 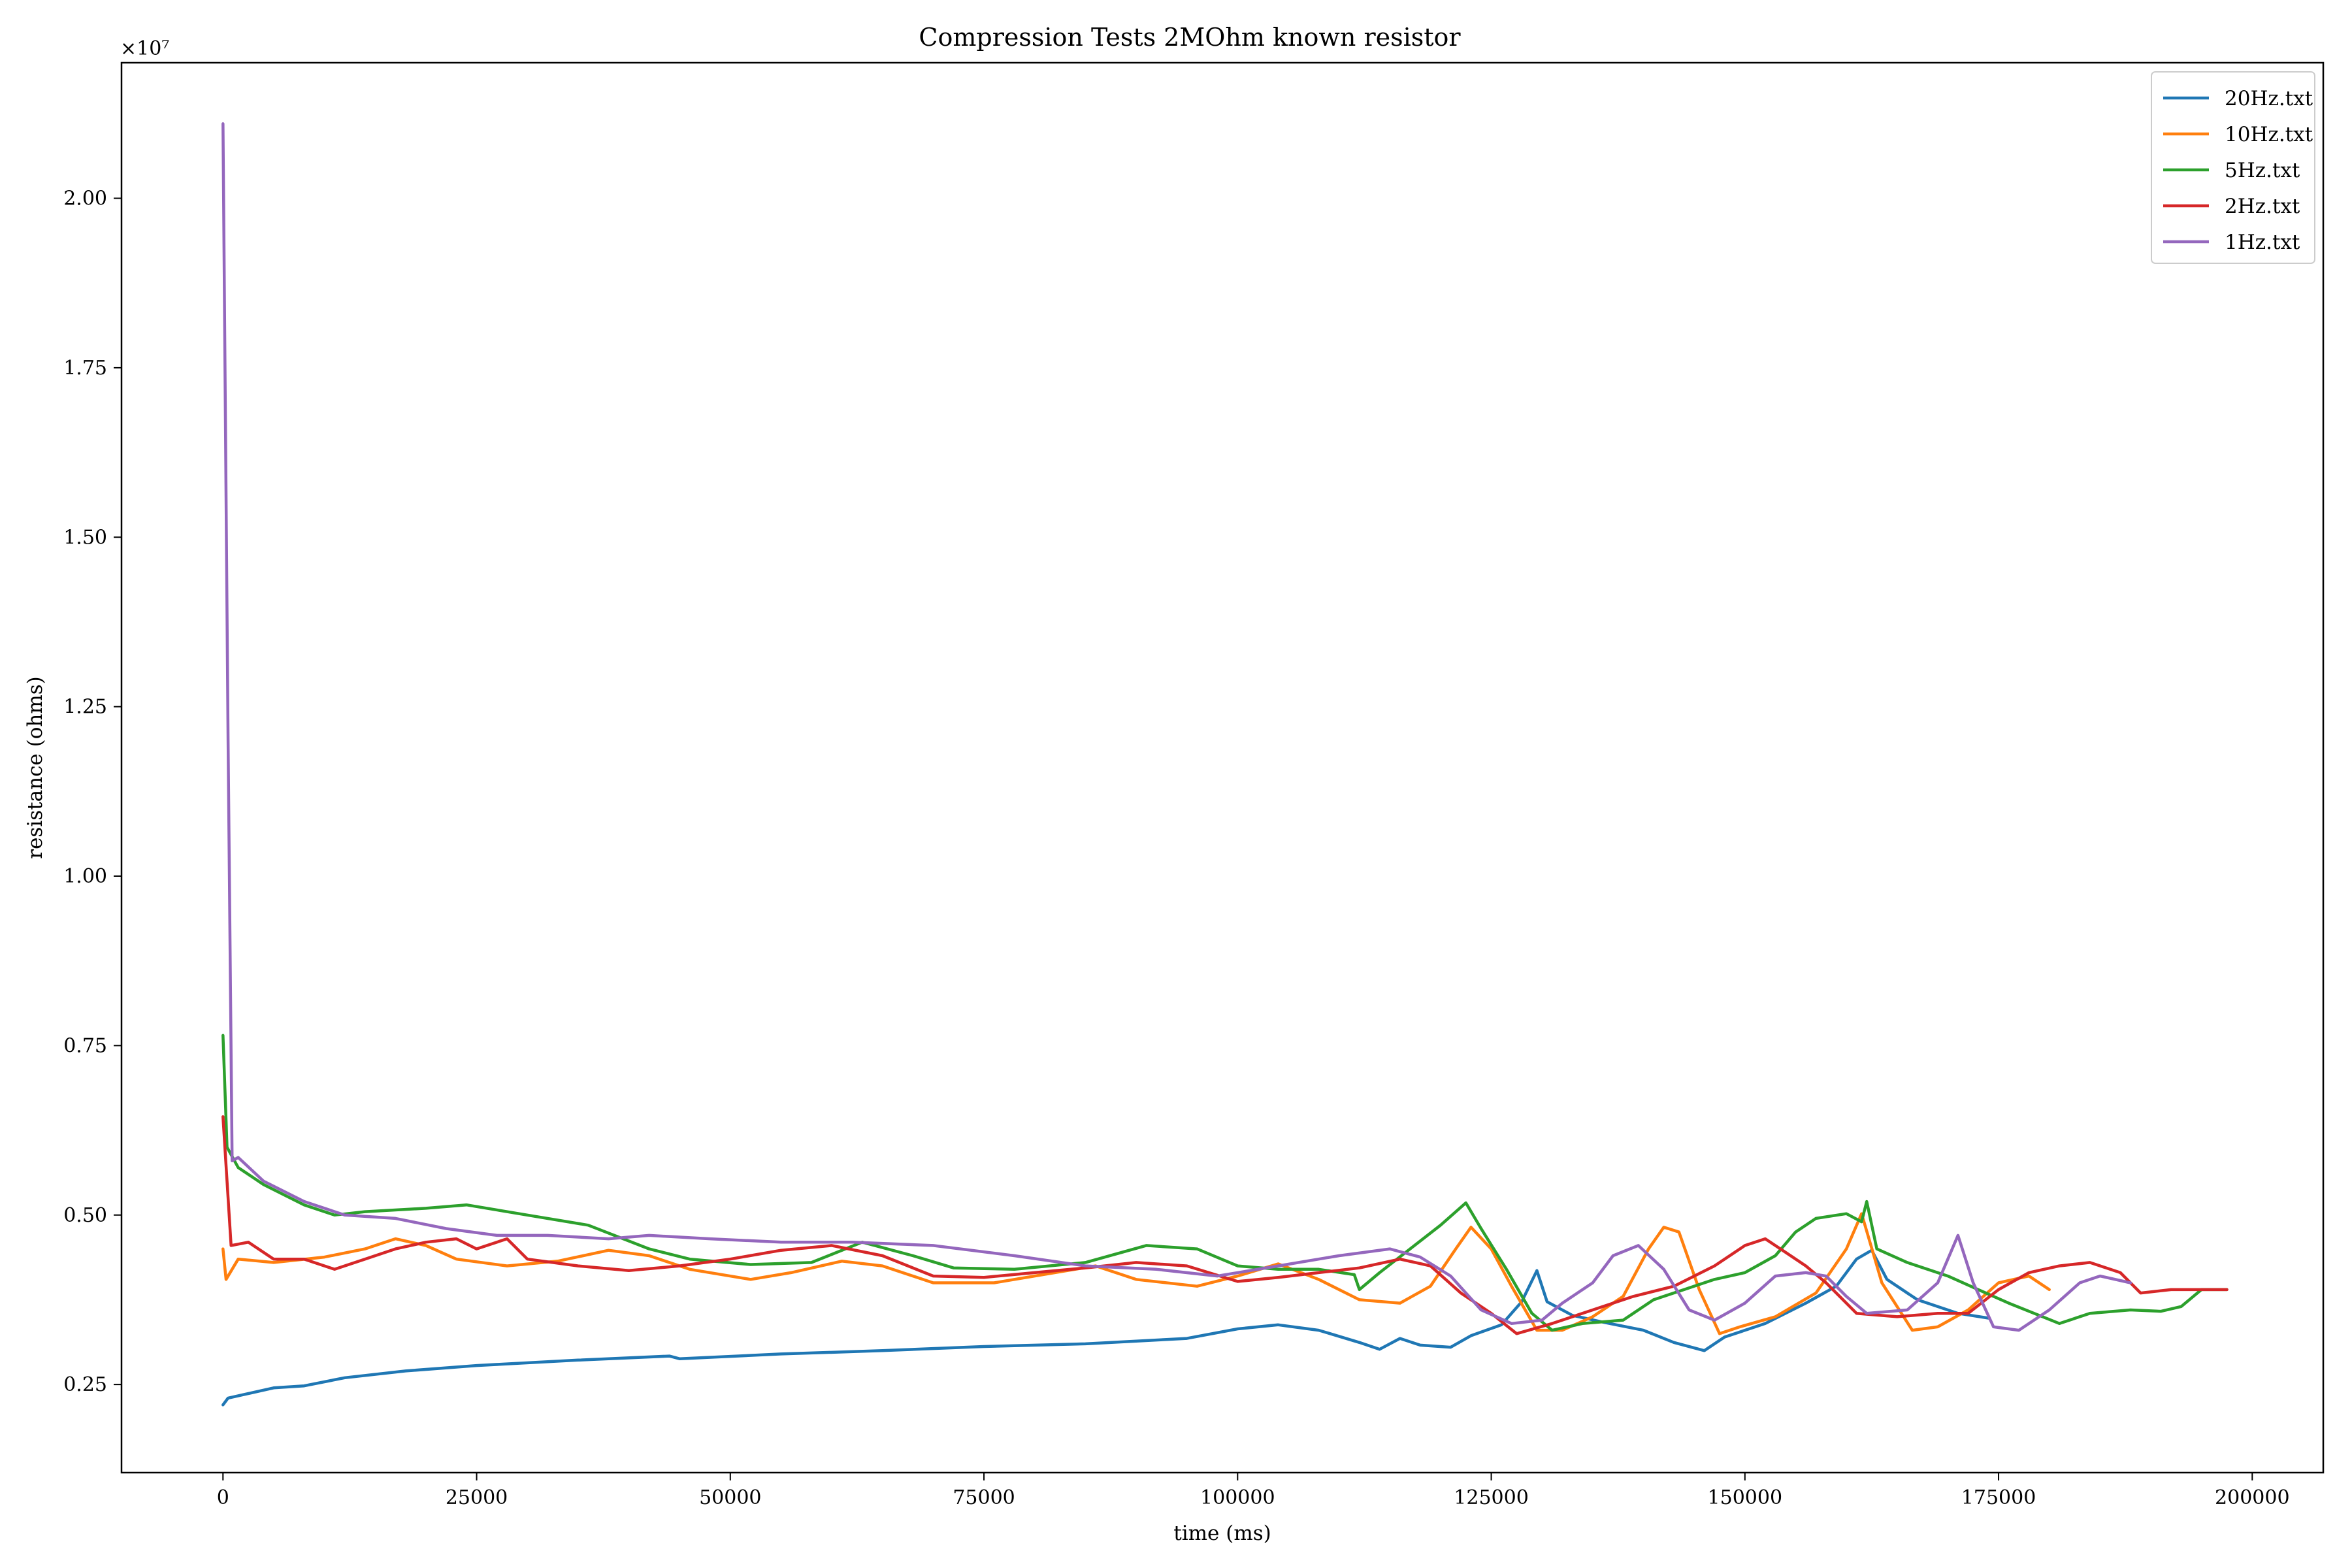 I want to click on legend-entry: 10Hz.txt, so click(x=2269, y=134).